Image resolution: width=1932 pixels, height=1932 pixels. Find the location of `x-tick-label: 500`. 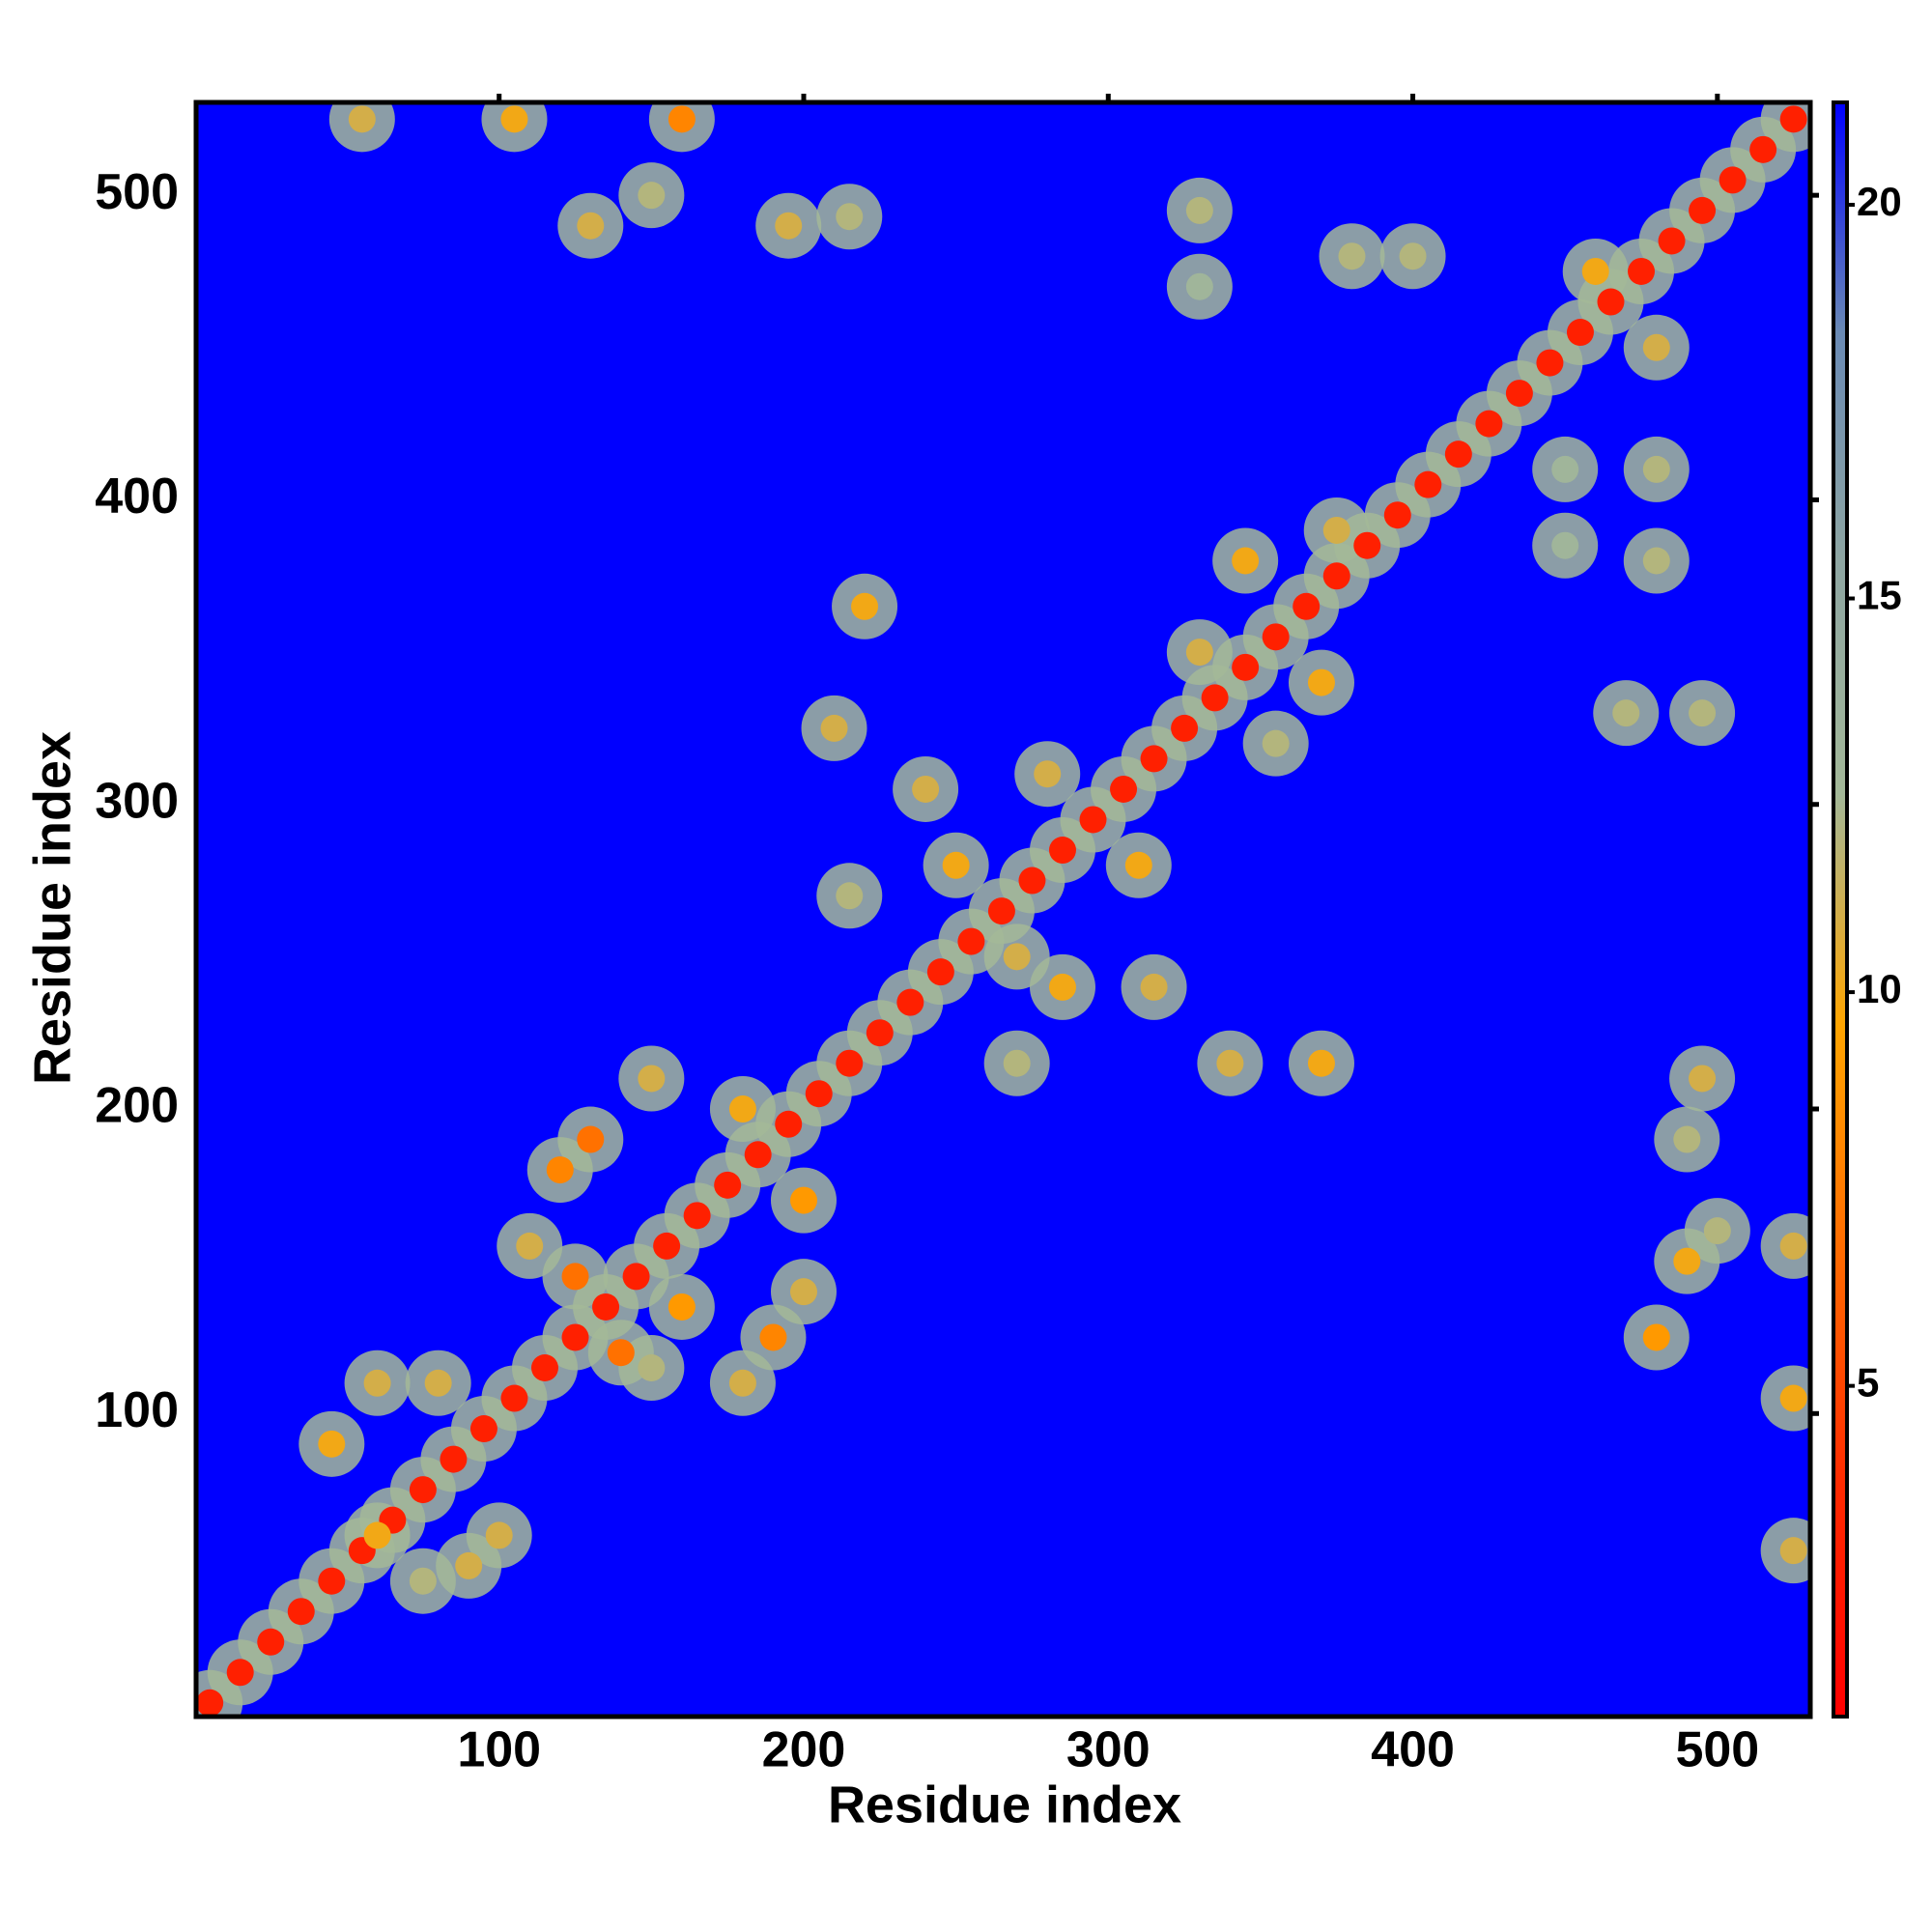

x-tick-label: 500 is located at coordinates (1717, 1750).